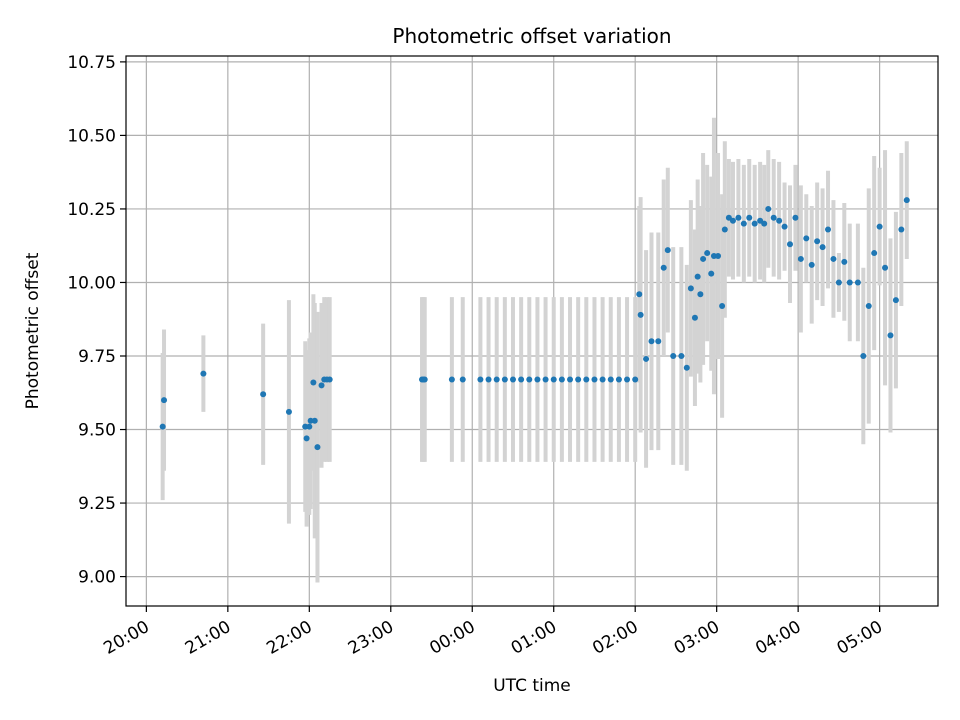 Image resolution: width=960 pixels, height=720 pixels. What do you see at coordinates (532, 686) in the screenshot?
I see `x-axis-label: UTC time` at bounding box center [532, 686].